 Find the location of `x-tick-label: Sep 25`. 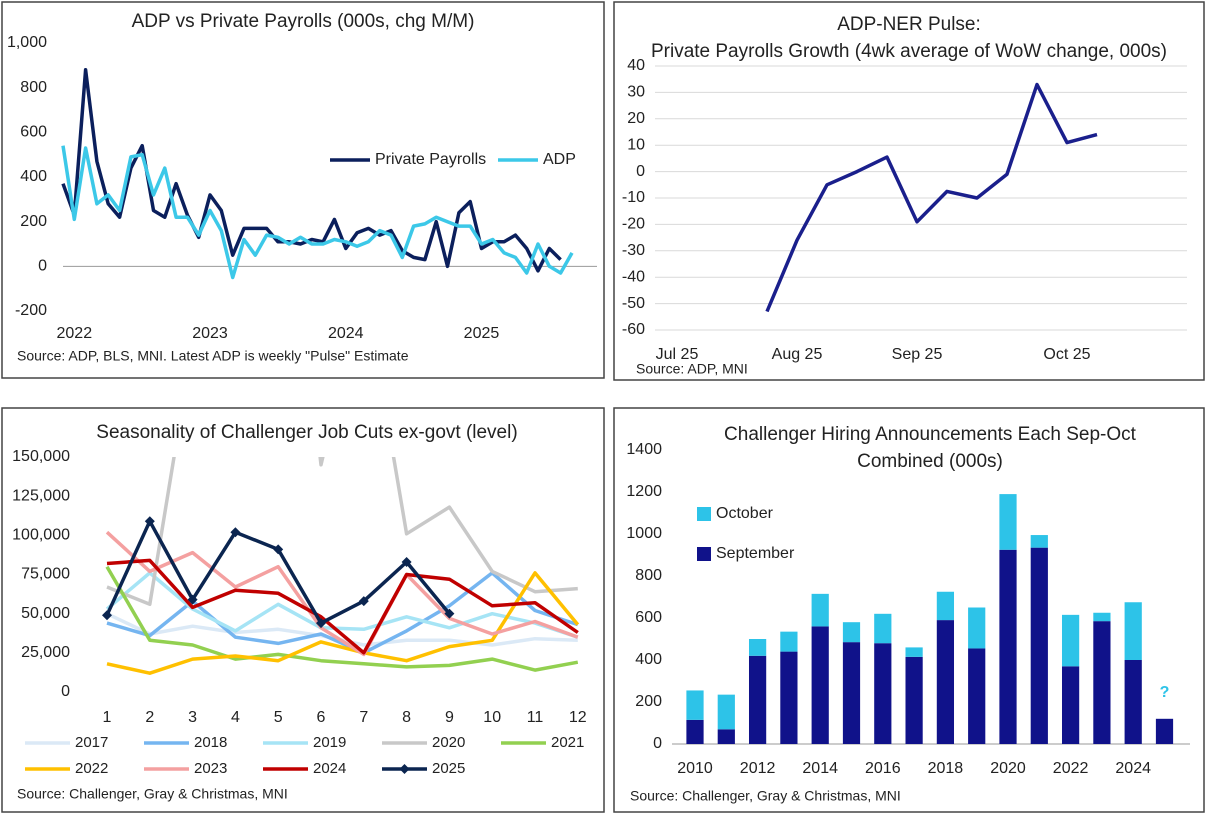

x-tick-label: Sep 25 is located at coordinates (917, 354).